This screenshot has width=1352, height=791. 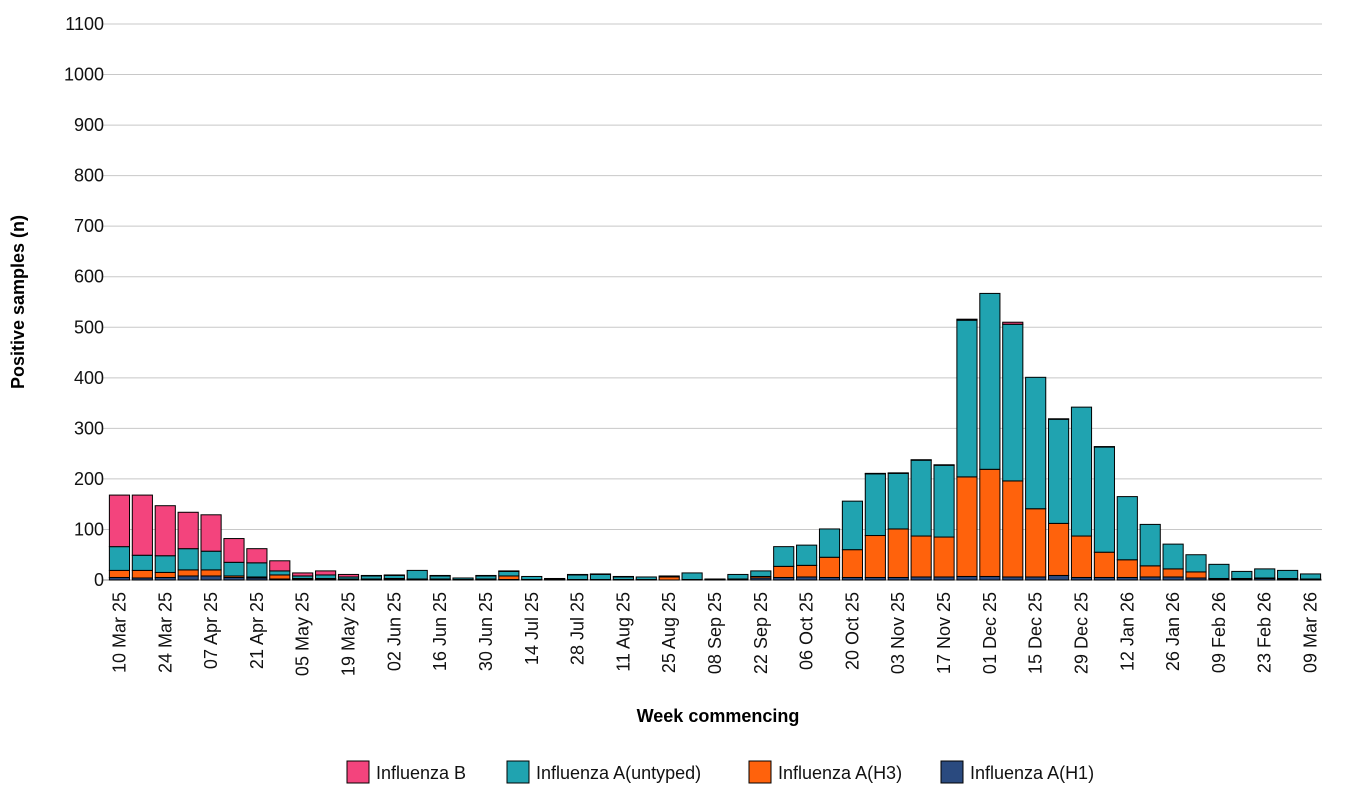 I want to click on y-tick-label: 600, so click(x=89, y=277).